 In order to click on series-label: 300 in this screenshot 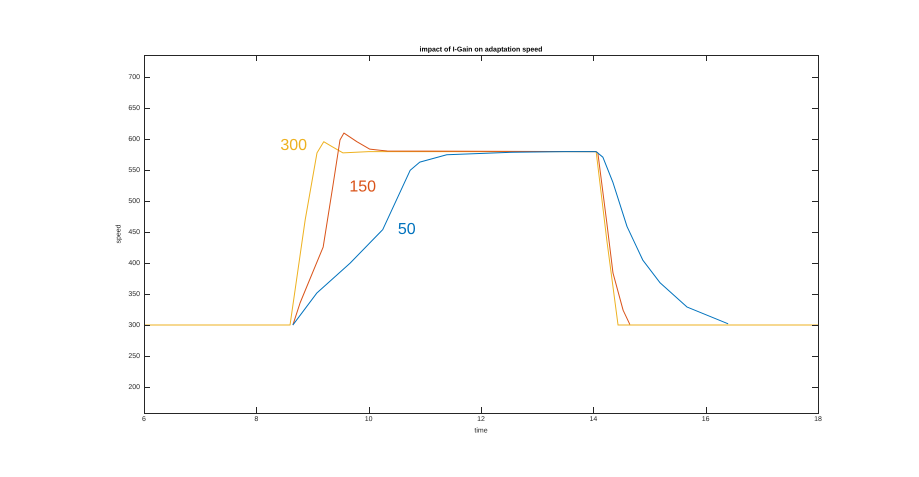, I will do `click(294, 145)`.